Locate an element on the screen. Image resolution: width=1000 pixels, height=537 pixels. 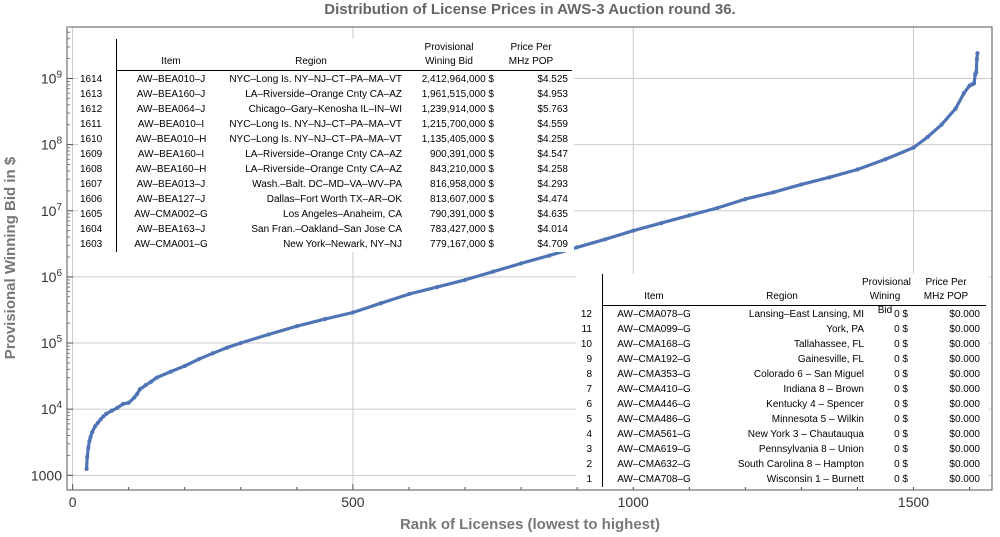
region-cell: Wisconsin 1 – Burnett is located at coordinates (815, 479).